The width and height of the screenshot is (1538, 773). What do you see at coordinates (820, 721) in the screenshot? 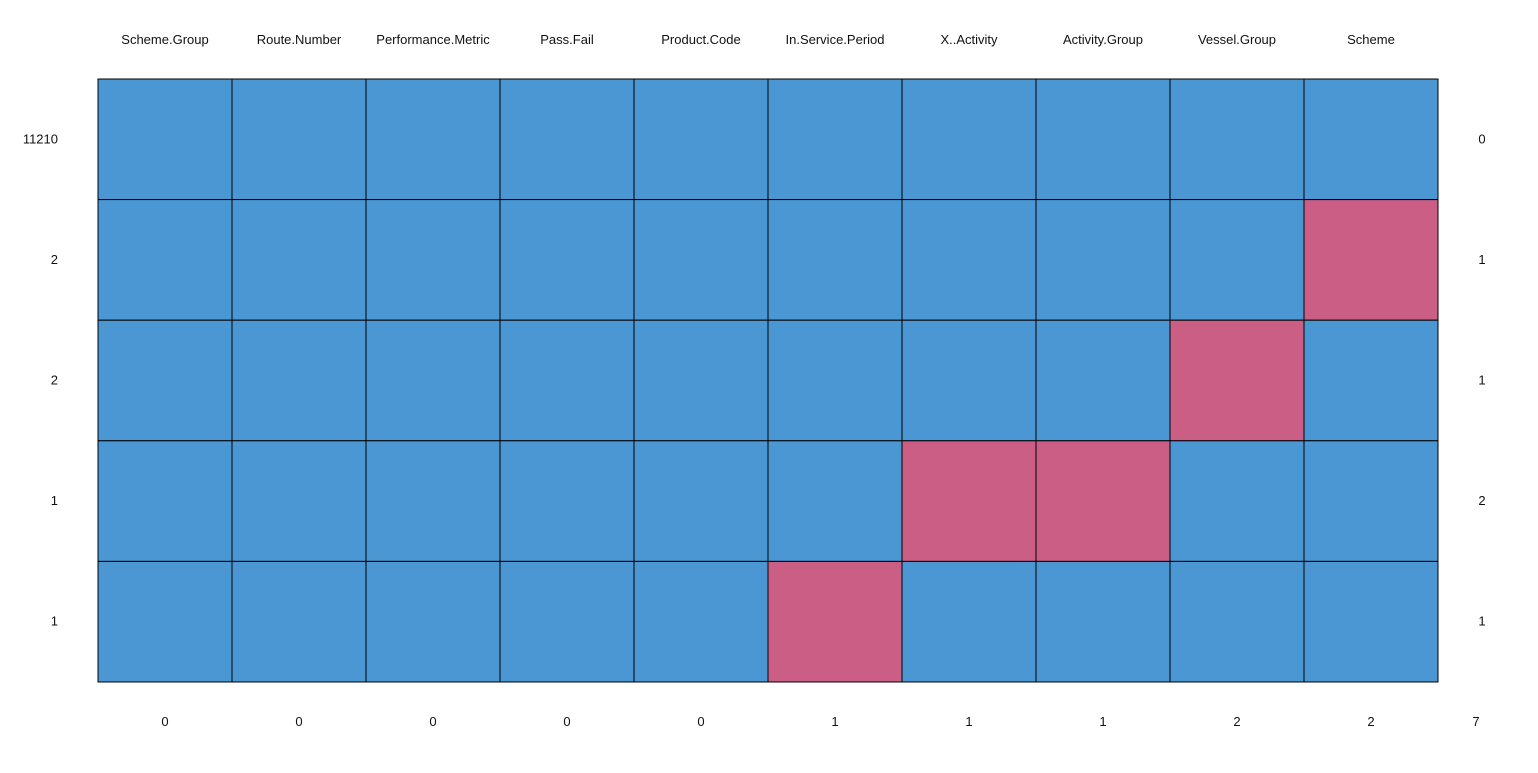
I see `column-missing-labels: 0 0 0 0 0 1 1 1 2 2 7` at bounding box center [820, 721].